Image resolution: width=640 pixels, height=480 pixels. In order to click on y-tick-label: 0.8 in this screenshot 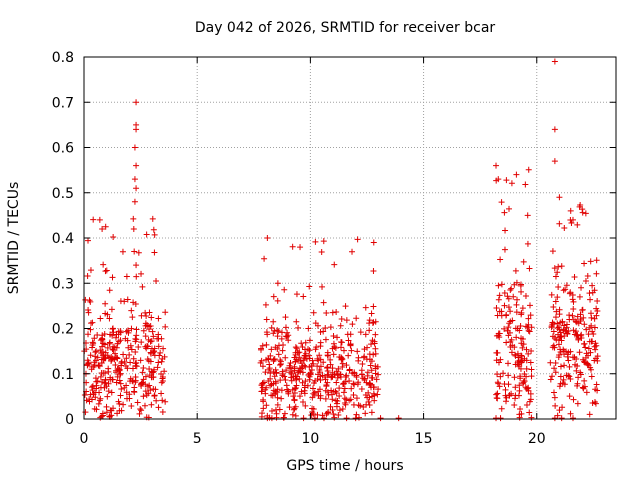, I will do `click(63, 58)`.